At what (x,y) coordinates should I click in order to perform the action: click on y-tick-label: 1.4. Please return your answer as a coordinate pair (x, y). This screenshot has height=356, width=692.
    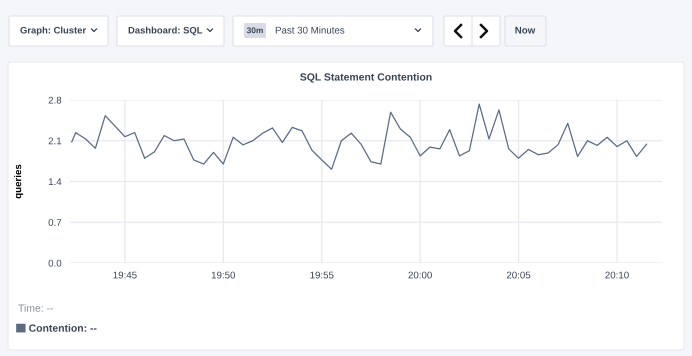
    Looking at the image, I should click on (55, 182).